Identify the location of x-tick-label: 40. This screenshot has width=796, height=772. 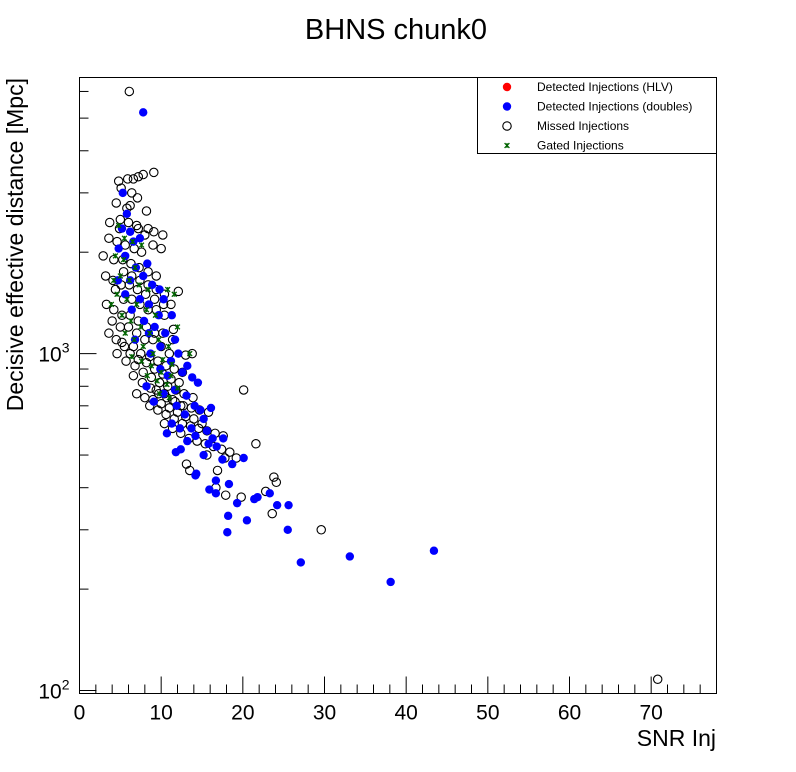
(405, 713).